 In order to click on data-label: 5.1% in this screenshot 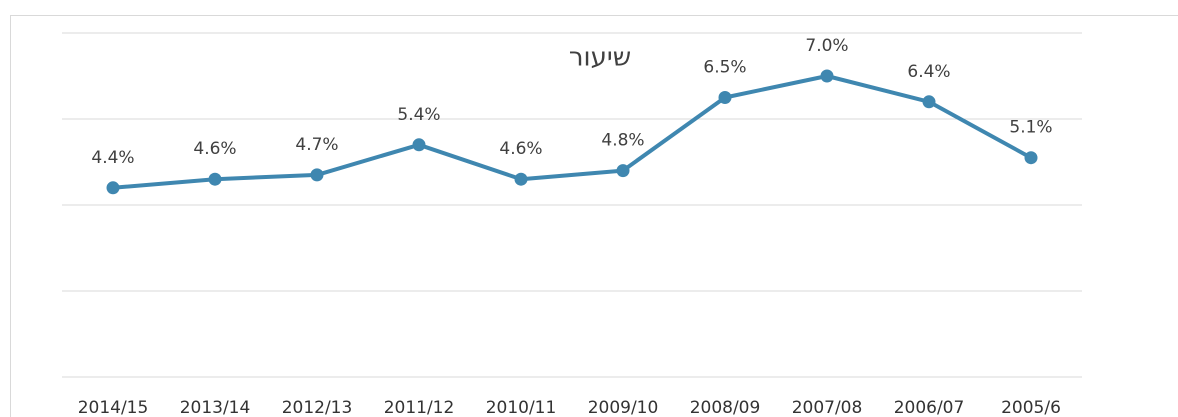, I will do `click(1030, 128)`.